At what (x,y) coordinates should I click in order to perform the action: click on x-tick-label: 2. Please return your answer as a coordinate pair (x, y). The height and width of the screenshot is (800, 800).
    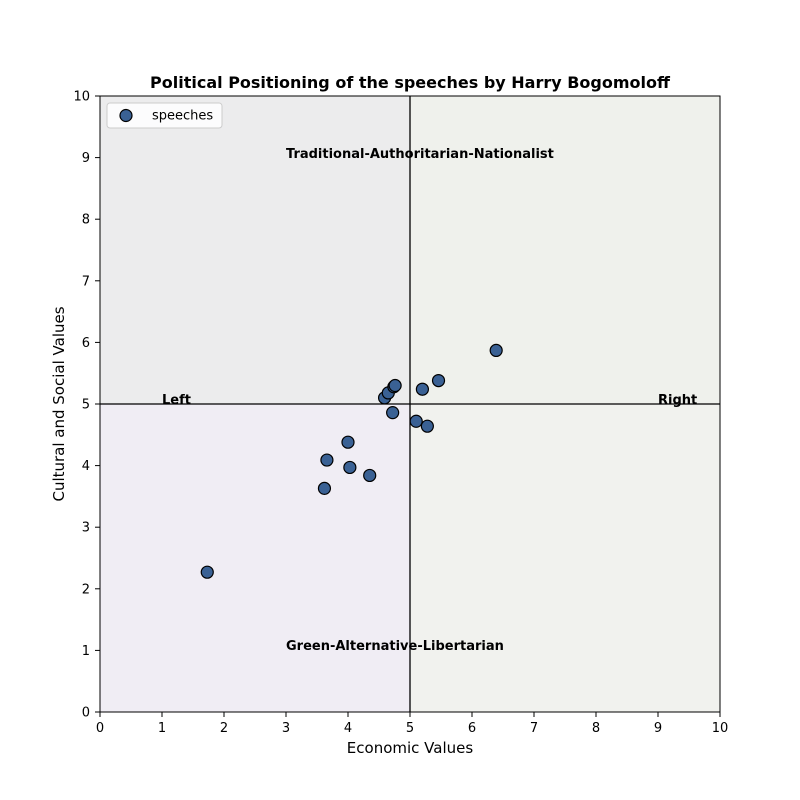
    Looking at the image, I should click on (224, 728).